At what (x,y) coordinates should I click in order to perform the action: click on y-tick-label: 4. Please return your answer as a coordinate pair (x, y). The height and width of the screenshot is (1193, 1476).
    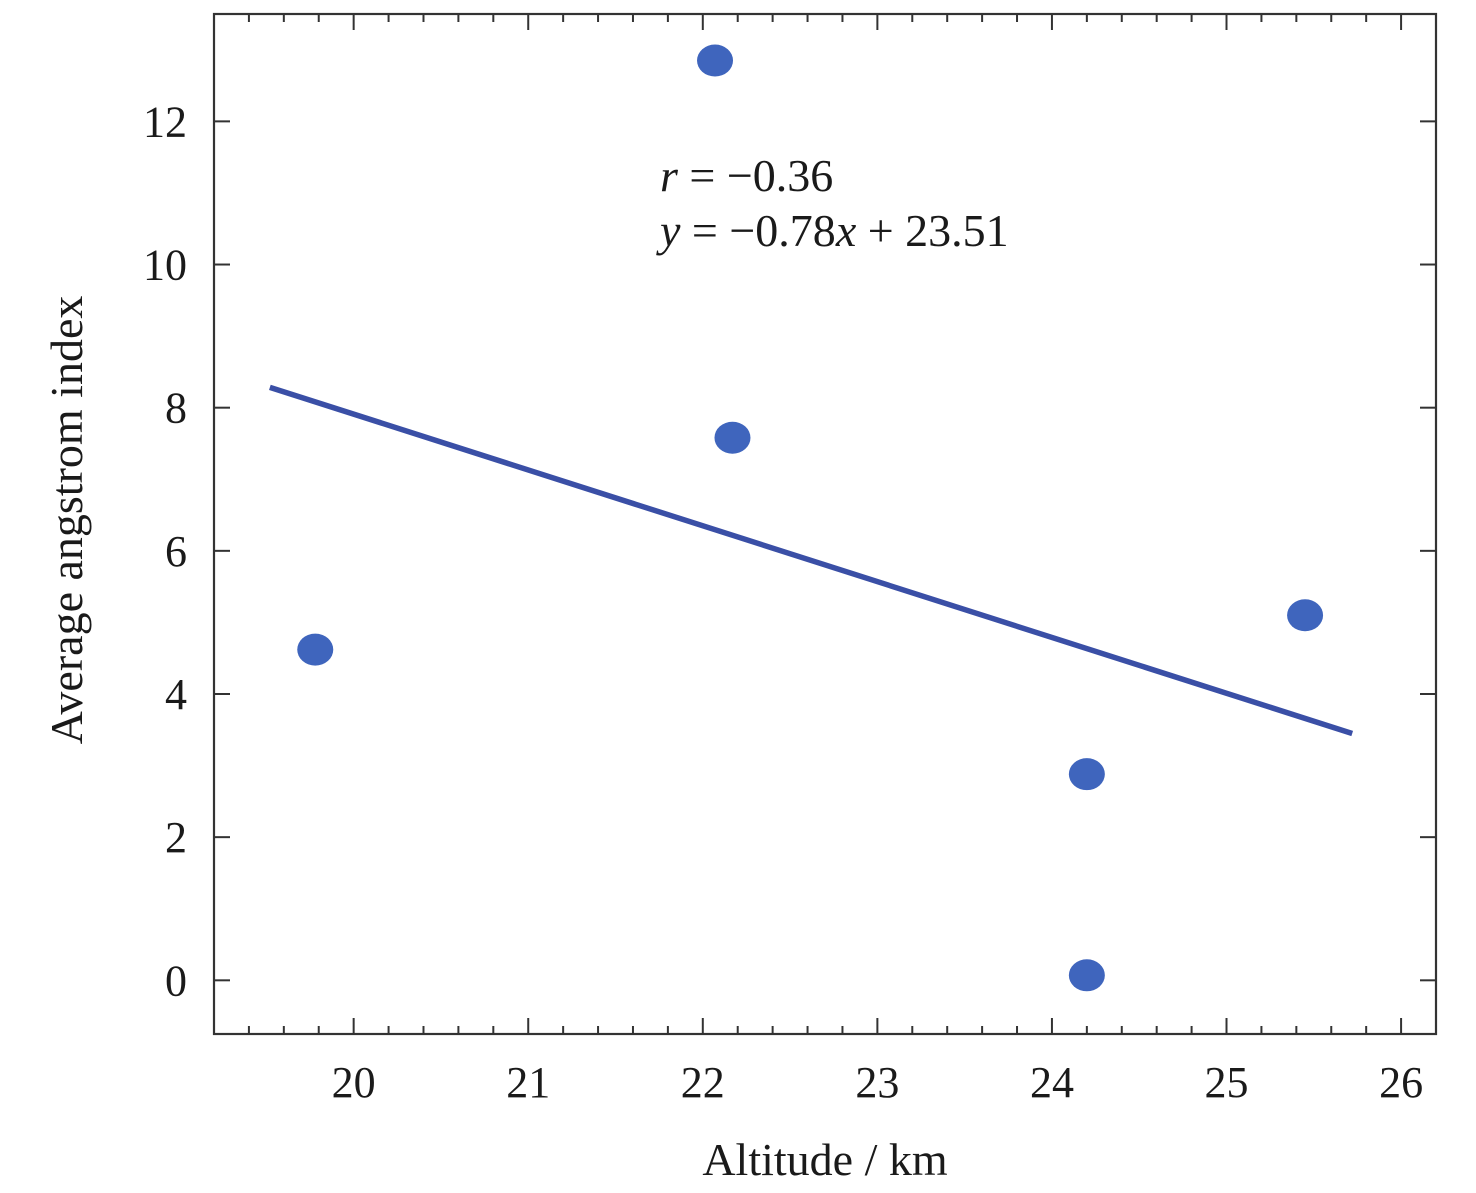
    Looking at the image, I should click on (176, 694).